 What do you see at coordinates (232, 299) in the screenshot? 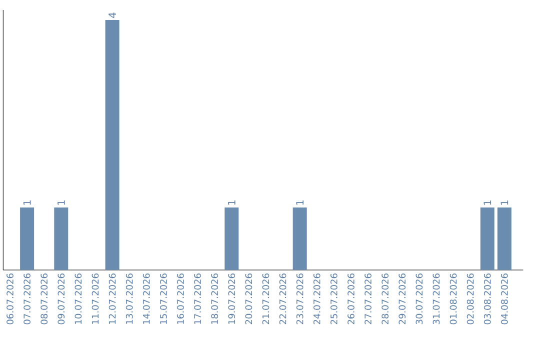
I see `x-tick-label: 19.07.2026` at bounding box center [232, 299].